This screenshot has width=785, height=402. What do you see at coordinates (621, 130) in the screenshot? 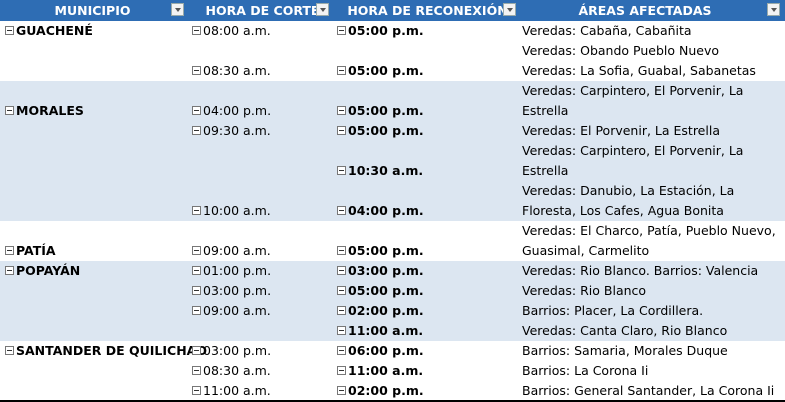
I see `area-cell-text: Veredas: El Porvenir, La Estrella` at bounding box center [621, 130].